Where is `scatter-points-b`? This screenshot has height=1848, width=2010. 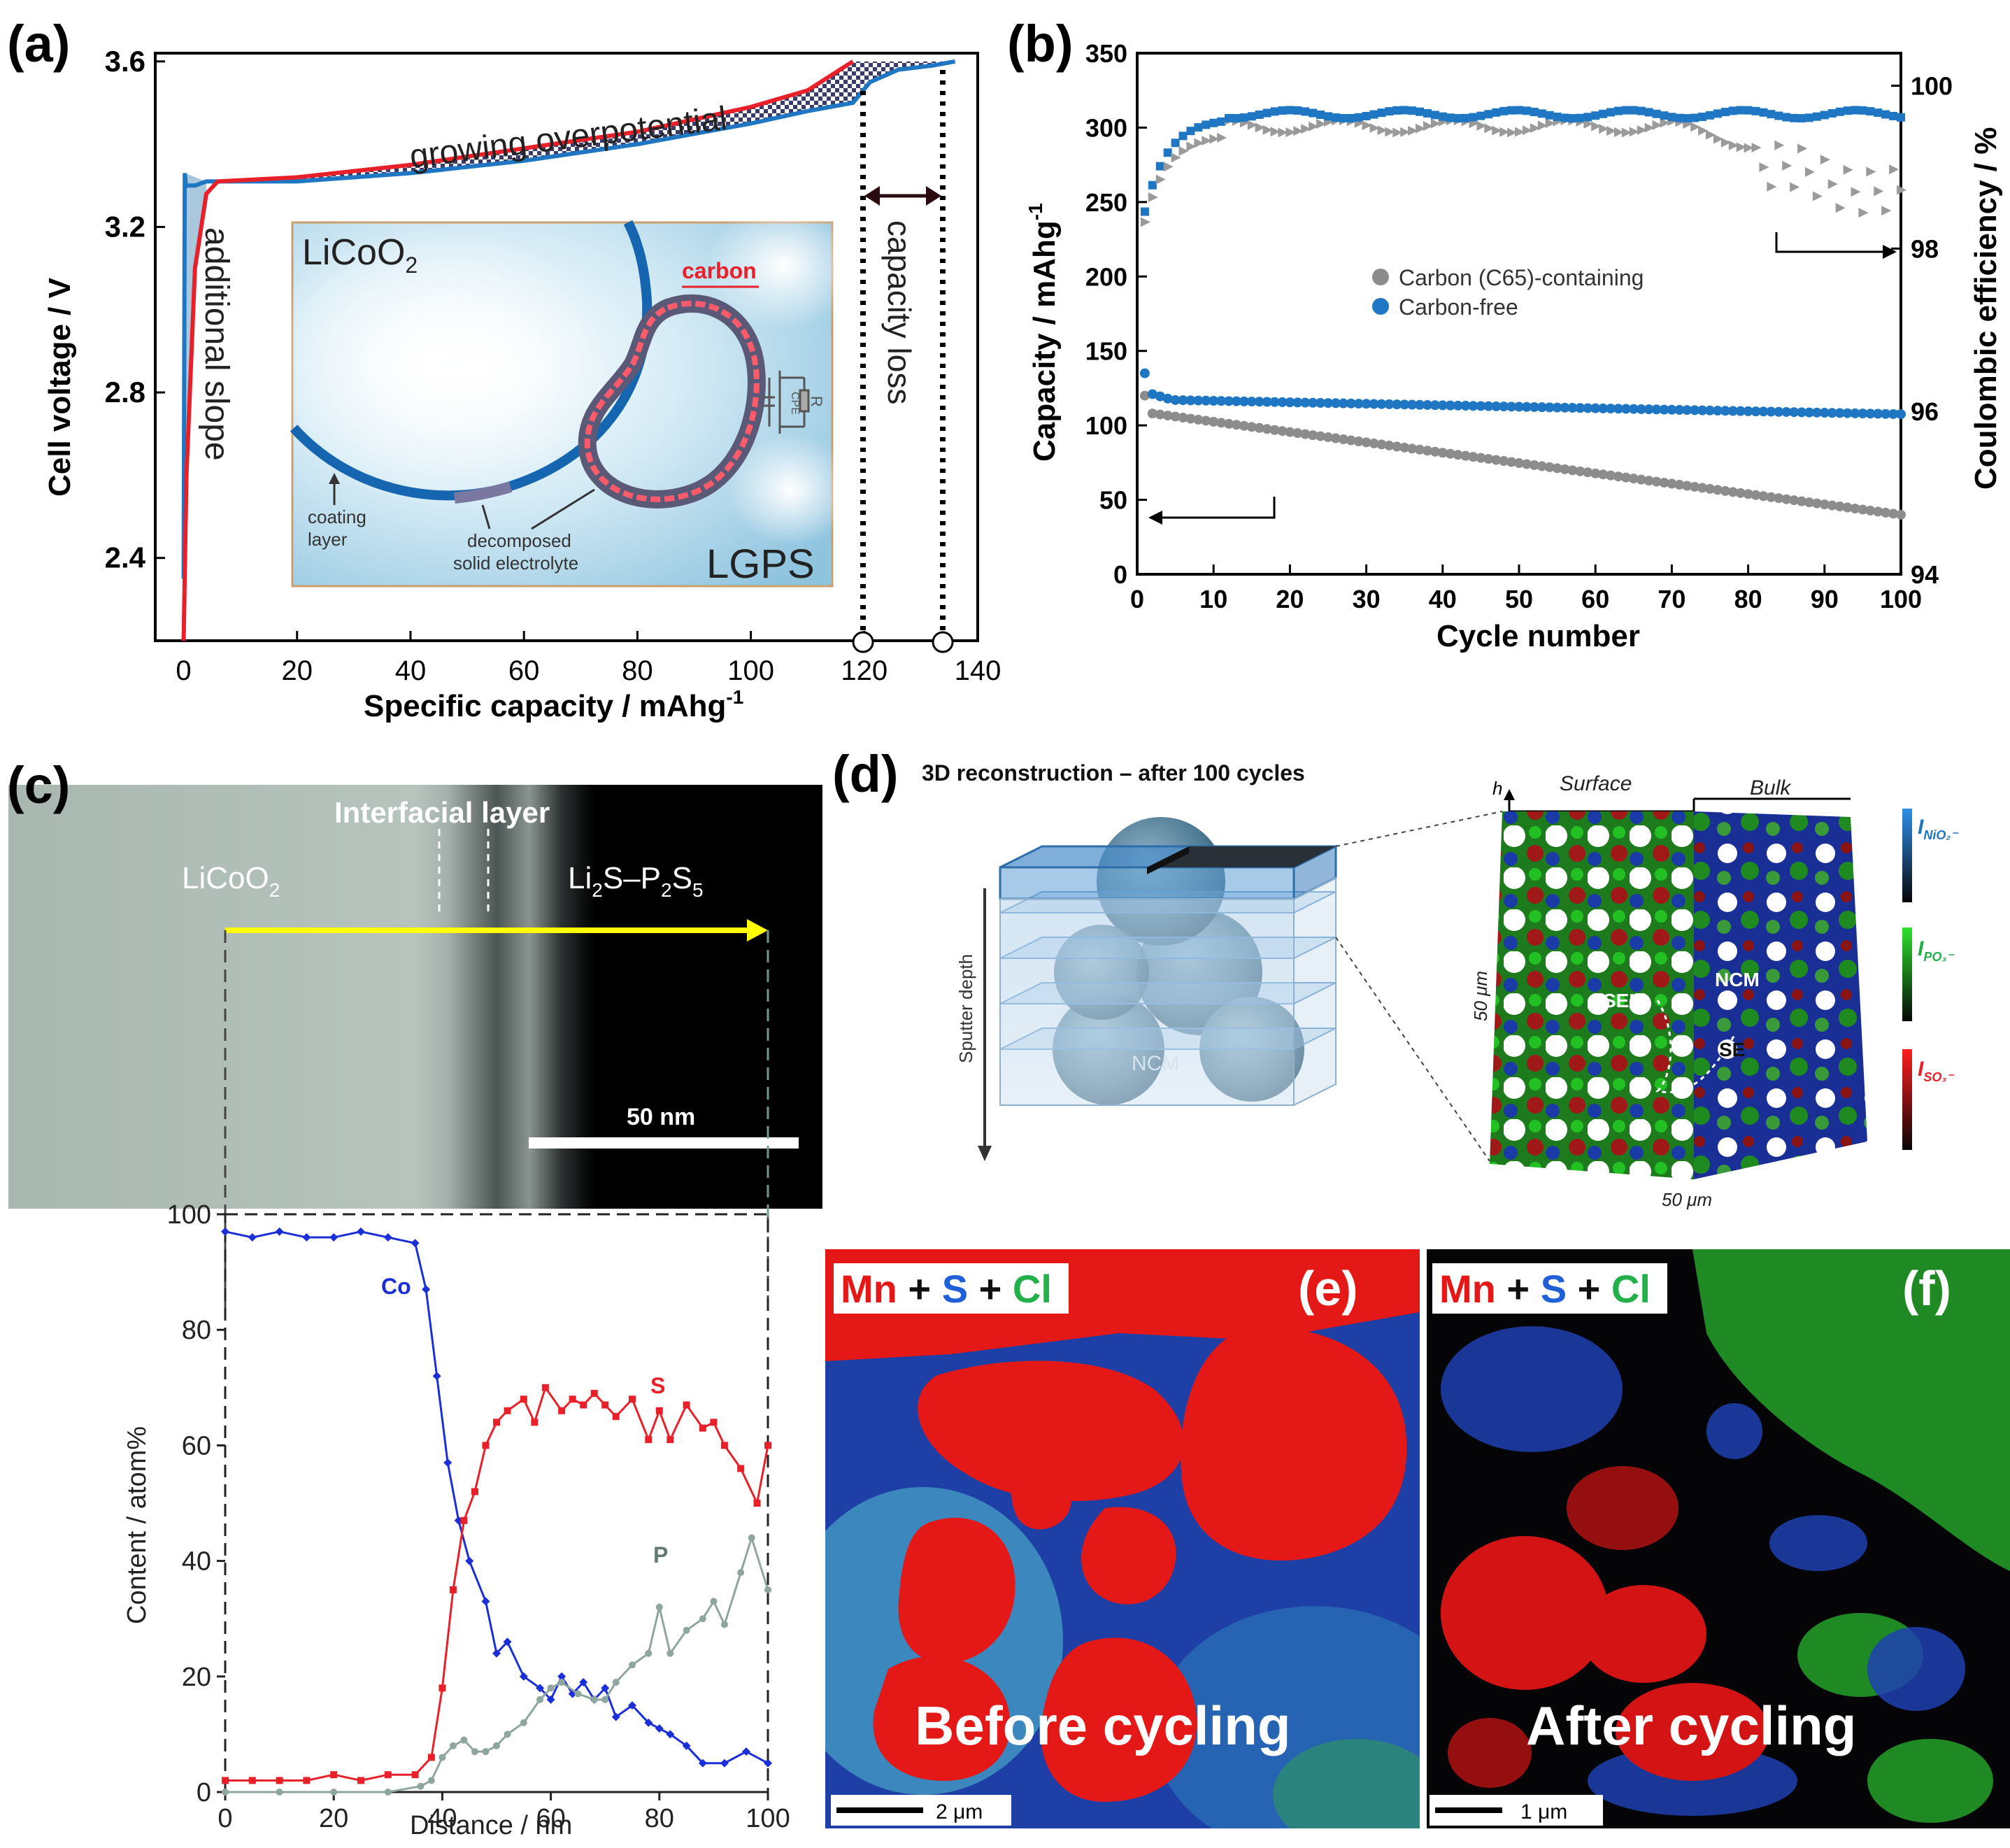
scatter-points-b is located at coordinates (1522, 313).